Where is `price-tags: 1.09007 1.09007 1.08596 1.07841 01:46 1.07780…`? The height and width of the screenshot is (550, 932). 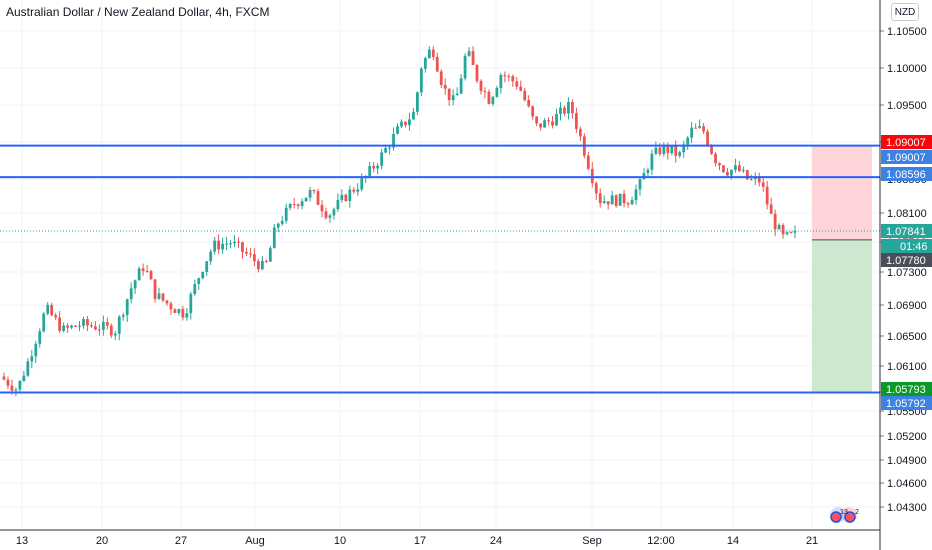 price-tags: 1.09007 1.09007 1.08596 1.07841 01:46 1.07780… is located at coordinates (906, 272).